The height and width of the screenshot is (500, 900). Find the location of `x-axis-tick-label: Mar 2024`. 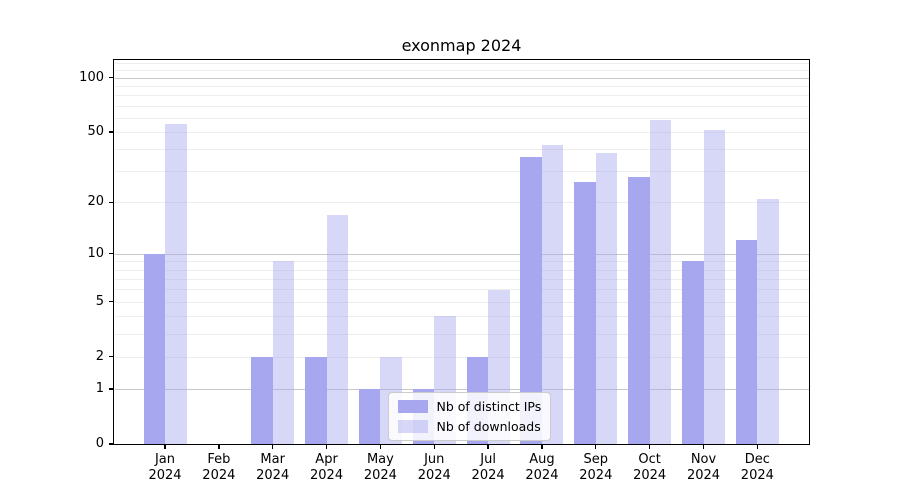

x-axis-tick-label: Mar 2024 is located at coordinates (273, 468).